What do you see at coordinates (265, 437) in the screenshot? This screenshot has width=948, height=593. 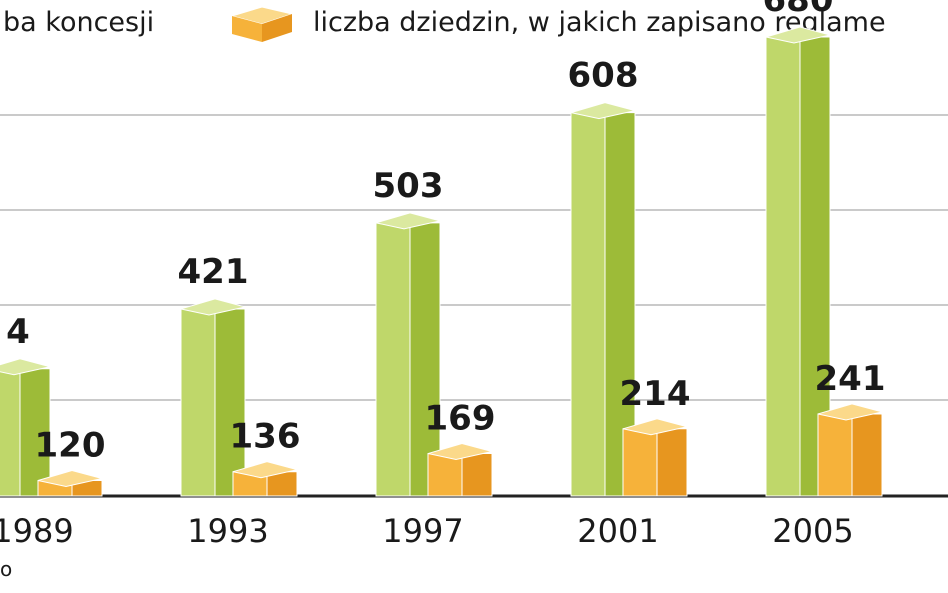 I see `value-label: 136` at bounding box center [265, 437].